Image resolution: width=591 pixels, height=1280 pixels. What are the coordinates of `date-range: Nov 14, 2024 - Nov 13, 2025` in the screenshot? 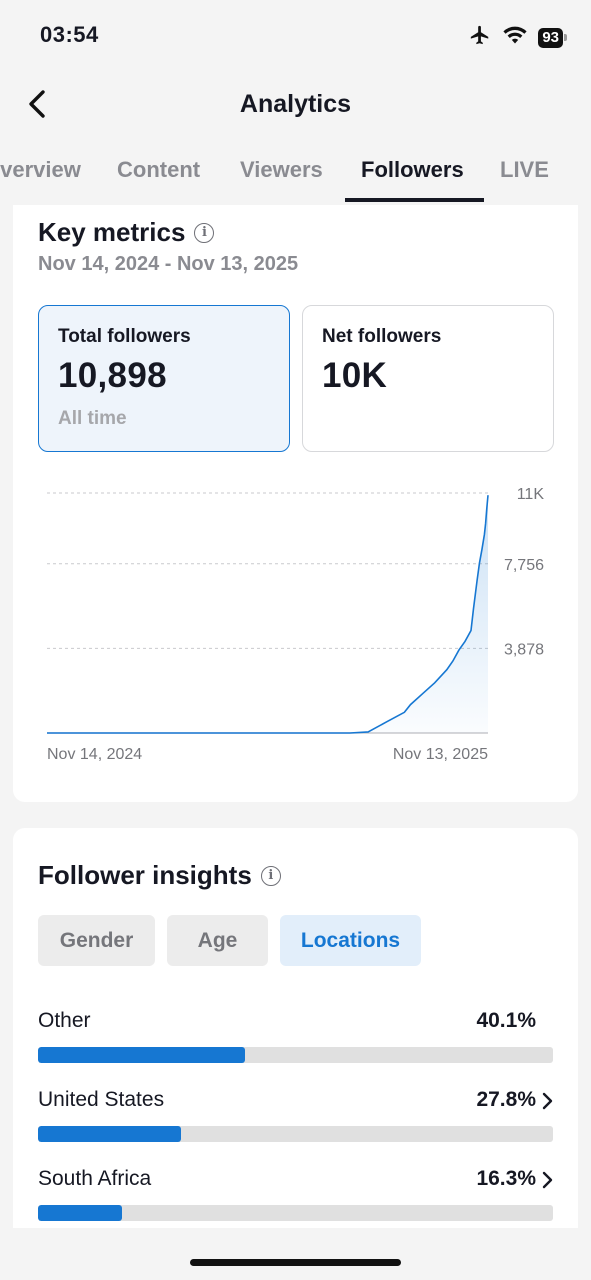 It's located at (168, 264).